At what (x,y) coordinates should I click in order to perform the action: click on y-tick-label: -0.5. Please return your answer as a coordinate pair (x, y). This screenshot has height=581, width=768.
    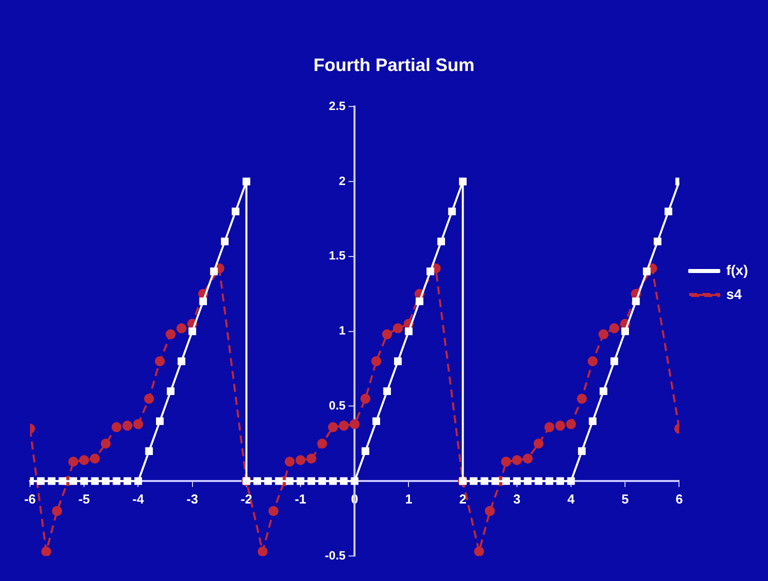
    Looking at the image, I should click on (335, 555).